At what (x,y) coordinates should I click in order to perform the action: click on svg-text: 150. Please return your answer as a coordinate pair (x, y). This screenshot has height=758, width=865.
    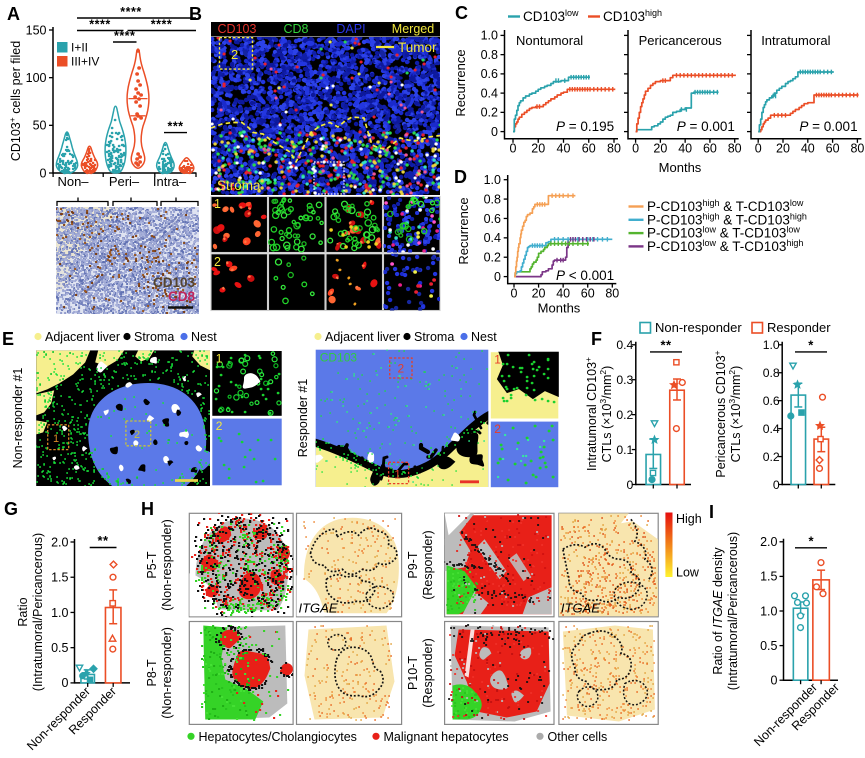
    Looking at the image, I should click on (36, 30).